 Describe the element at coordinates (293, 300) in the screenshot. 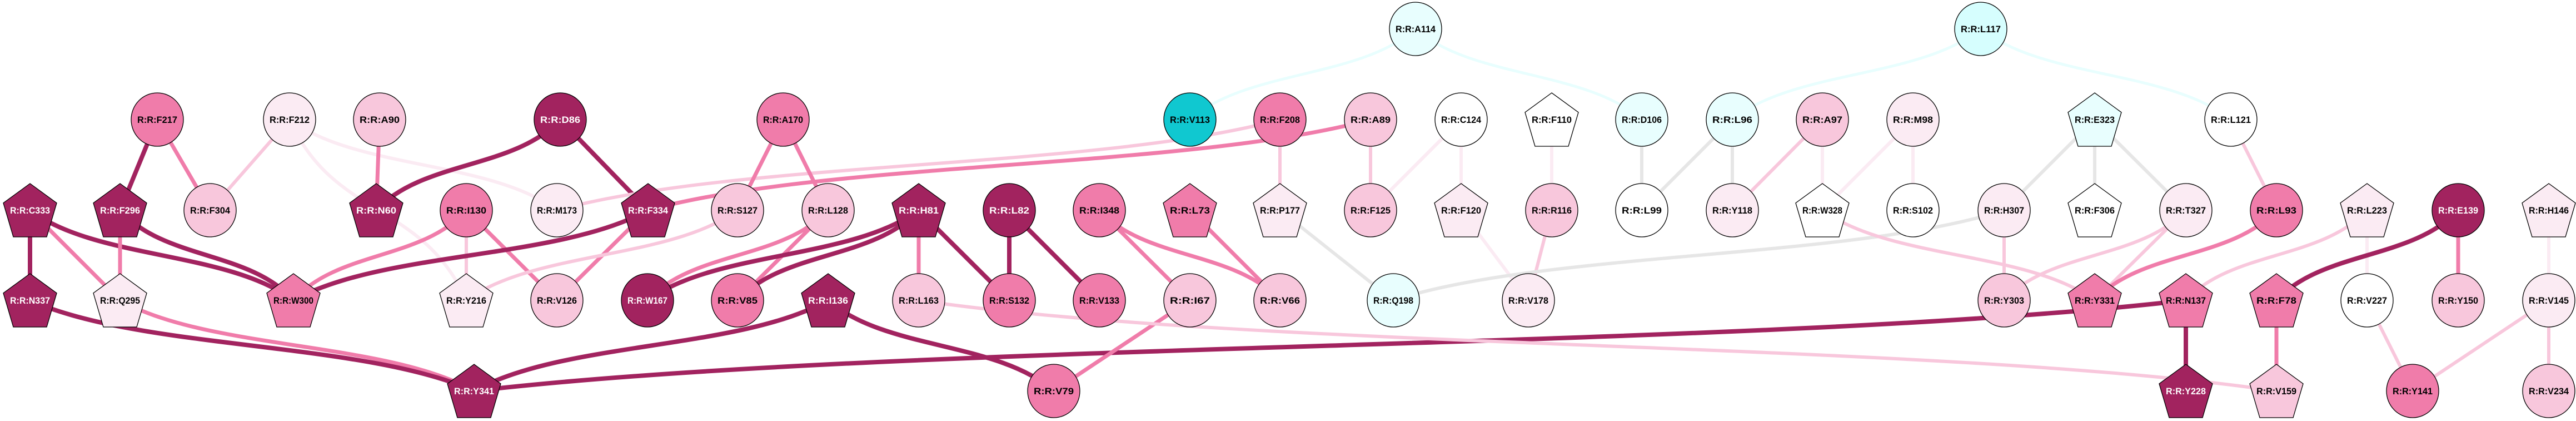

I see `node-W300: R:R:W300` at that location.